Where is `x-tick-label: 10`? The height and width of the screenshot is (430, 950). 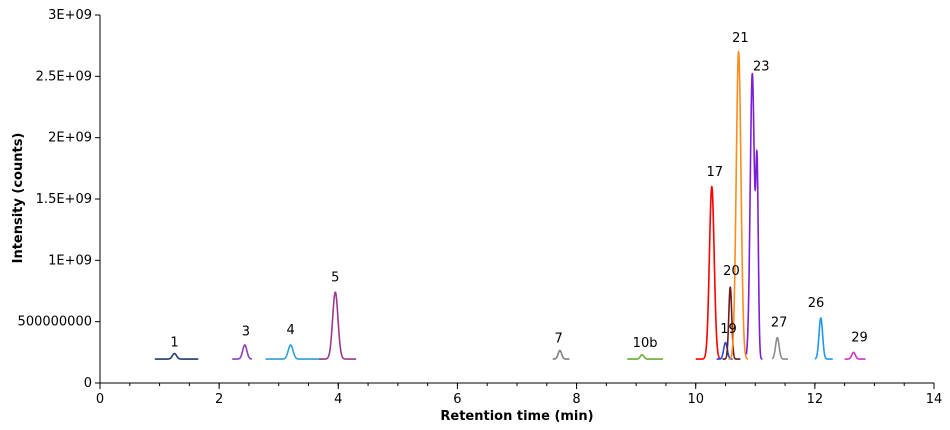 x-tick-label: 10 is located at coordinates (695, 399).